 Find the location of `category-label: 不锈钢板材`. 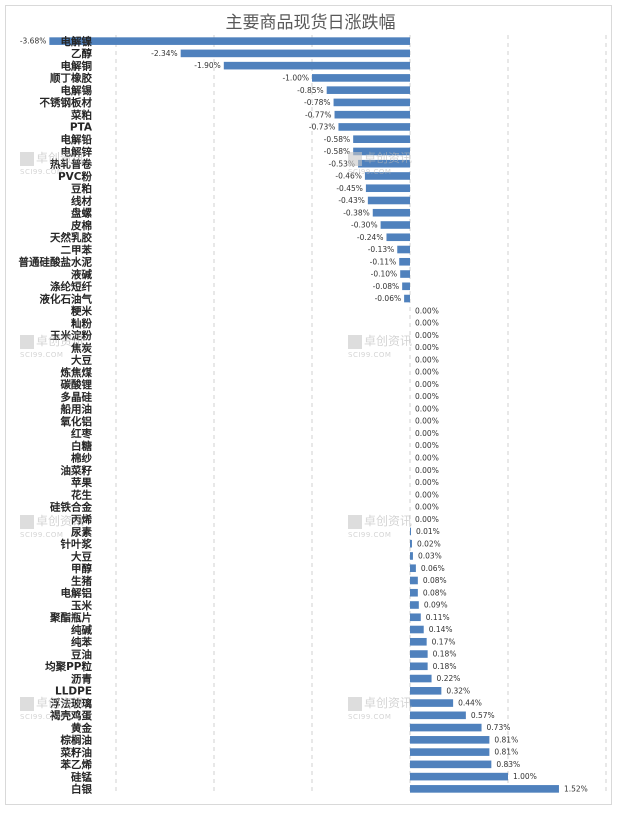

category-label: 不锈钢板材 is located at coordinates (66, 102).